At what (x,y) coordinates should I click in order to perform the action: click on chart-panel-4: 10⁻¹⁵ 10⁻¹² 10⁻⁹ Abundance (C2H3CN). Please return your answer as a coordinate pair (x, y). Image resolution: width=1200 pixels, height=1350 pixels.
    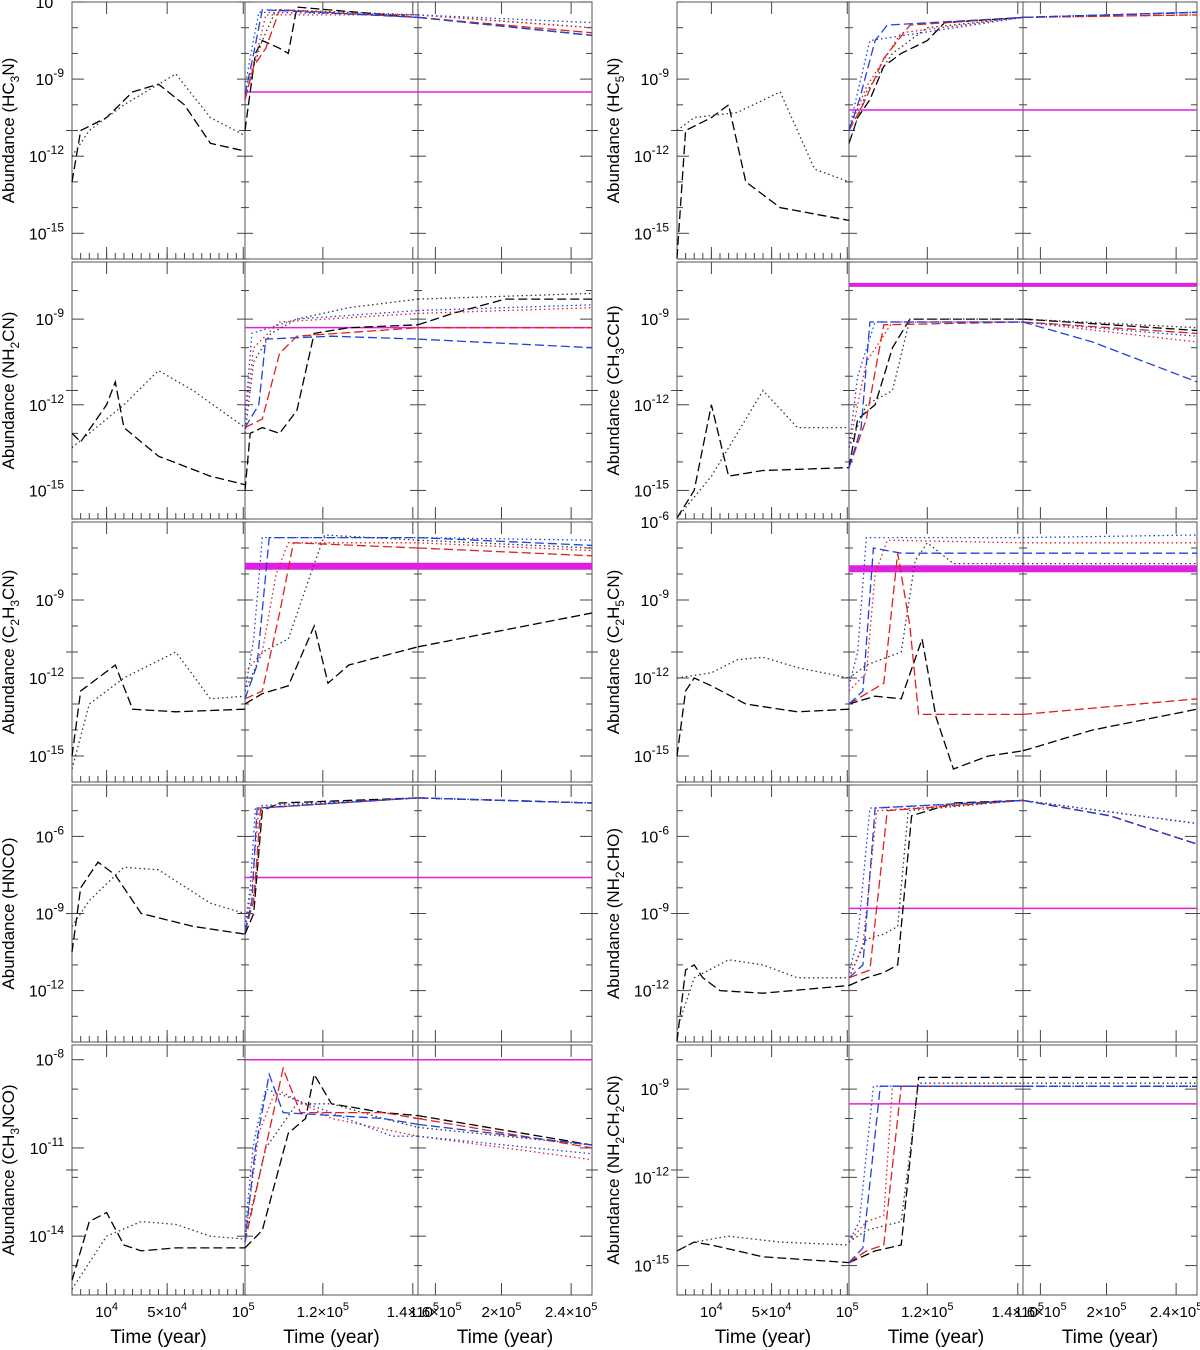
    Looking at the image, I should click on (299, 652).